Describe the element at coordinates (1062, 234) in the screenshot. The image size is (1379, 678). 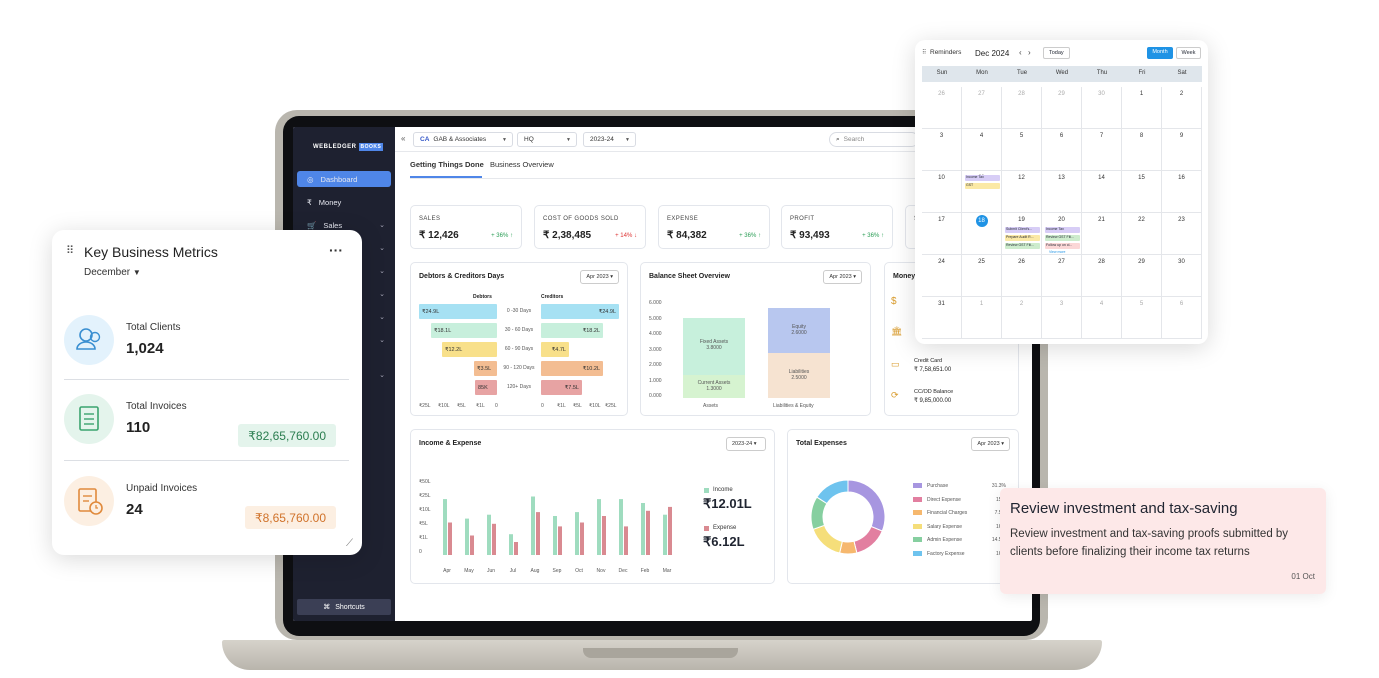
I see `calendar-day: 20` at that location.